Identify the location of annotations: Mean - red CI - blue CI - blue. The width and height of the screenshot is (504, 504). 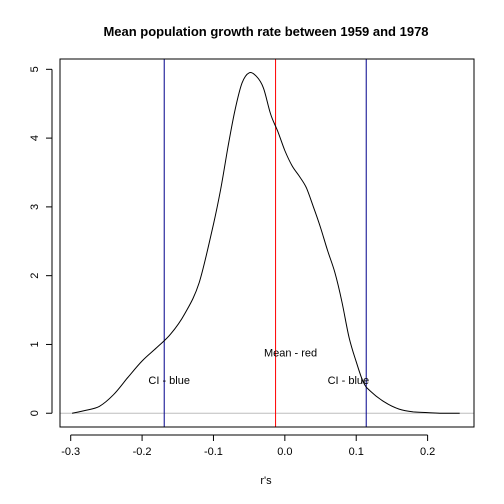
(258, 368).